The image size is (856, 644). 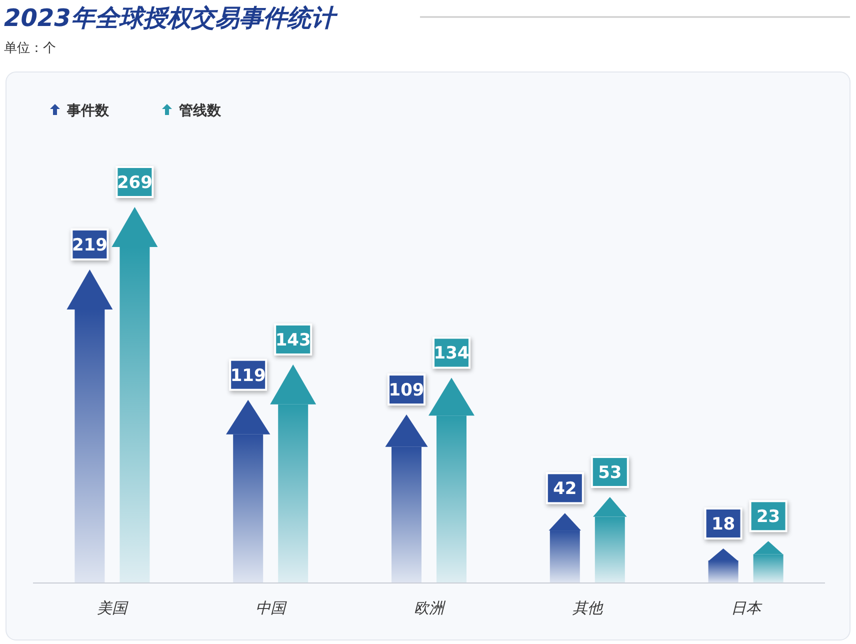 What do you see at coordinates (723, 524) in the screenshot?
I see `data-label: 18` at bounding box center [723, 524].